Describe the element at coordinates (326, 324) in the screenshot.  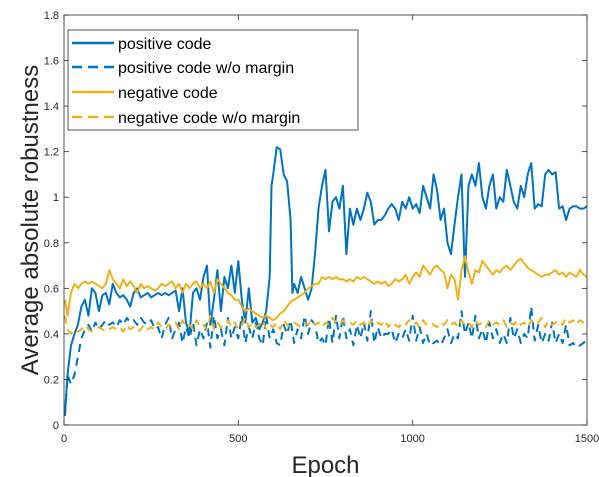
I see `series-line-negative-code-w-o-margin` at that location.